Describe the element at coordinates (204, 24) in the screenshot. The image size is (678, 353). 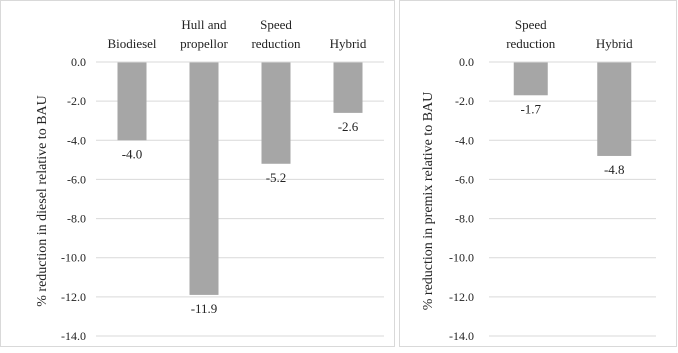
I see `category-label: Hull and` at that location.